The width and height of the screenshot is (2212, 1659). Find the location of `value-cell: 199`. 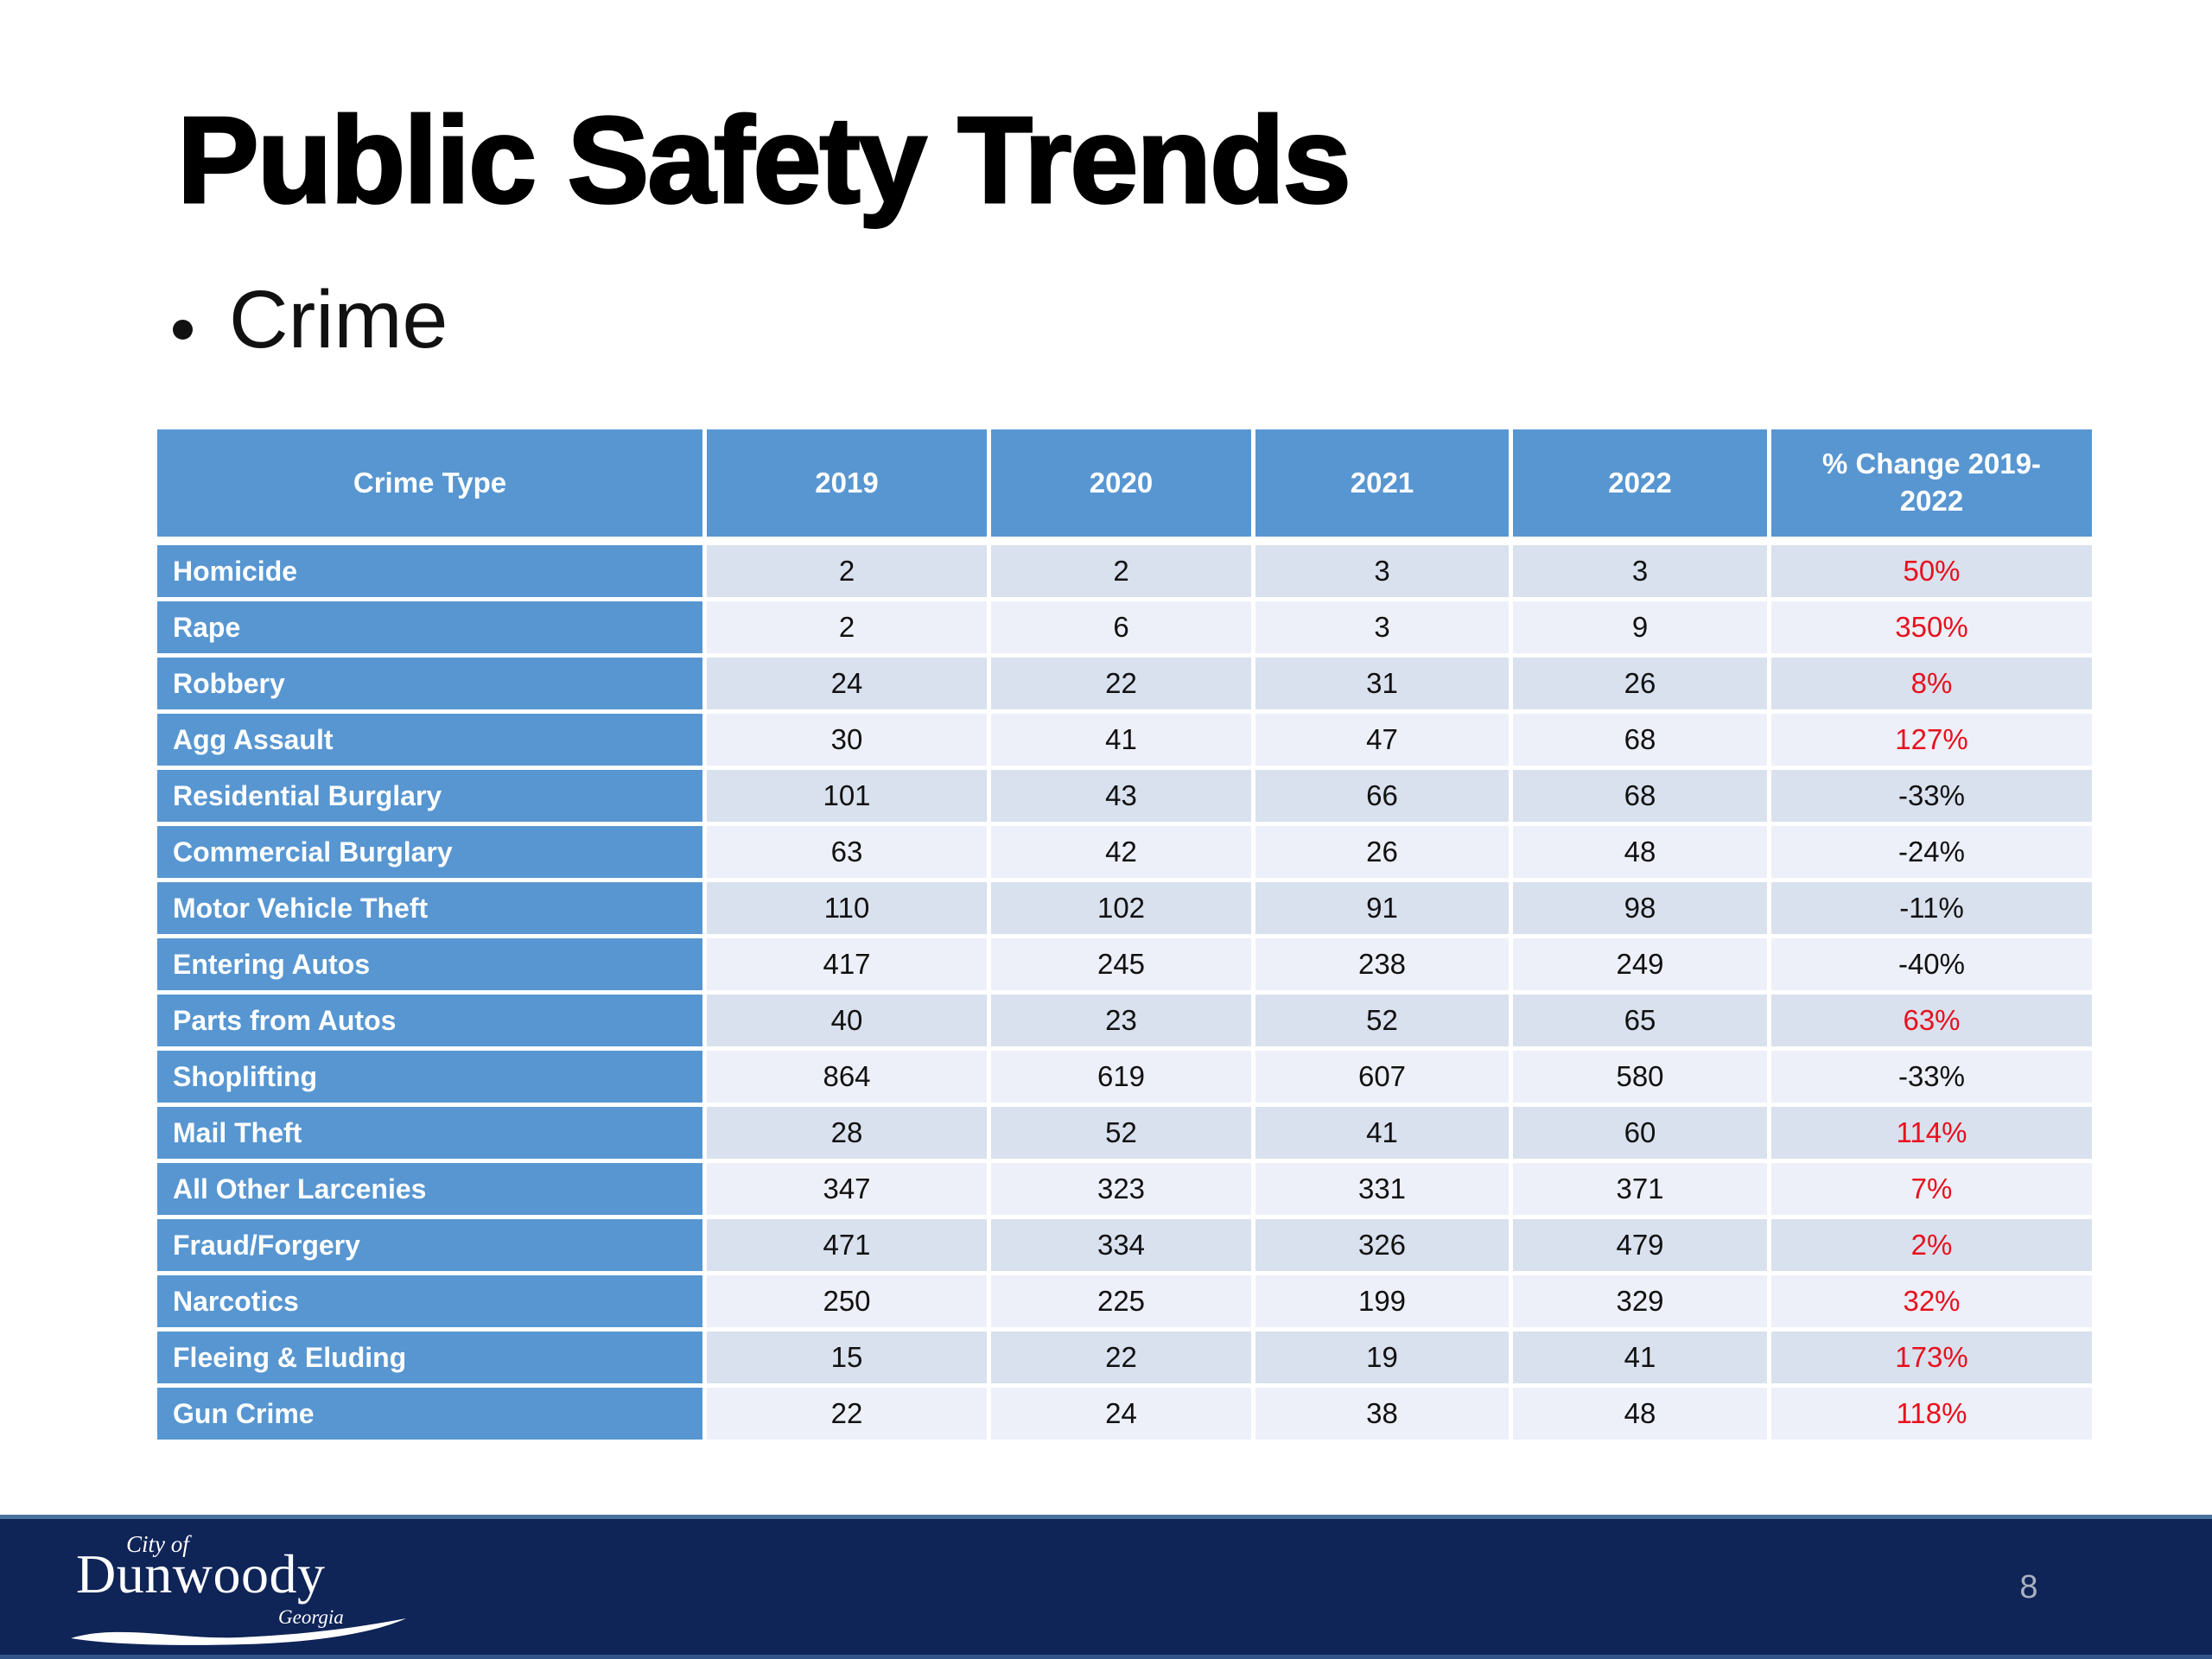

value-cell: 199 is located at coordinates (1382, 1301).